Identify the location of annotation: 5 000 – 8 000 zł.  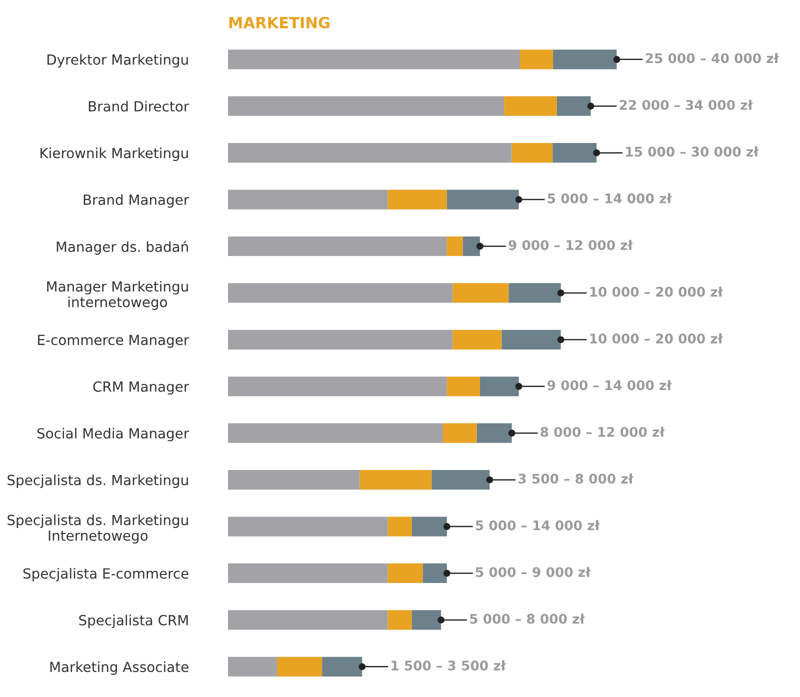
(527, 619).